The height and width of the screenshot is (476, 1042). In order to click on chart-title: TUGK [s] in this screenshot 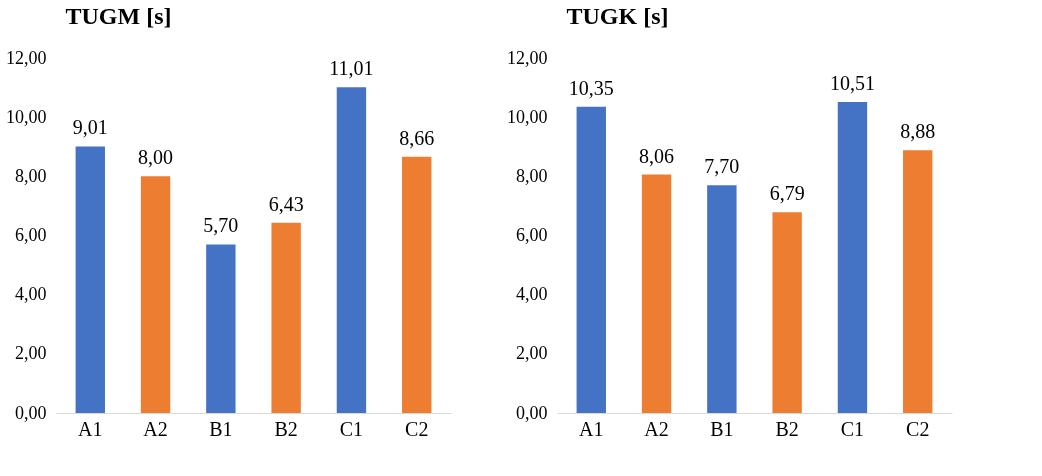, I will do `click(617, 16)`.